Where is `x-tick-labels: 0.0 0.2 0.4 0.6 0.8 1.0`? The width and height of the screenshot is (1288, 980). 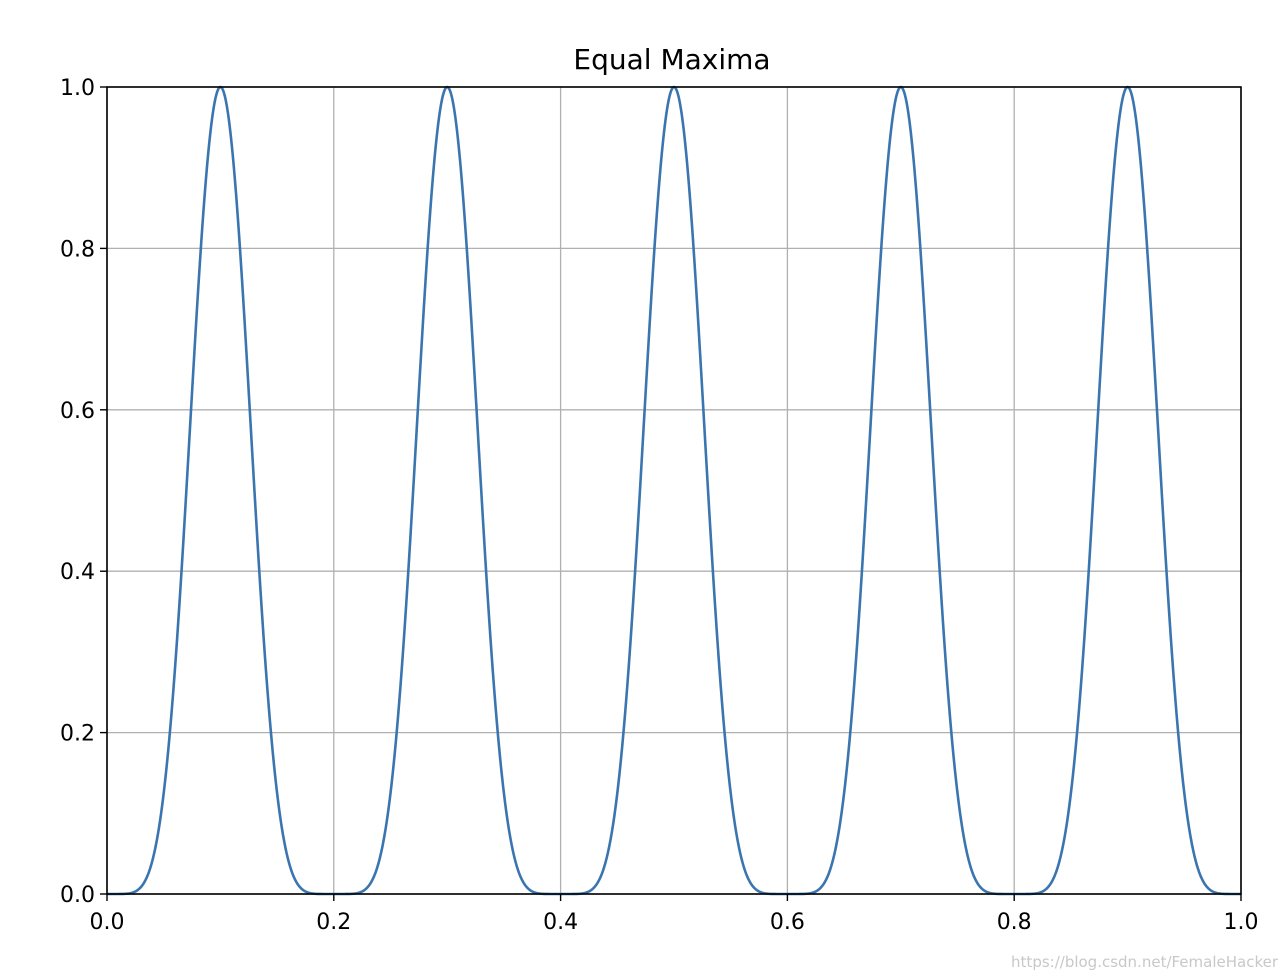
x-tick-labels: 0.0 0.2 0.4 0.6 0.8 1.0 is located at coordinates (674, 922).